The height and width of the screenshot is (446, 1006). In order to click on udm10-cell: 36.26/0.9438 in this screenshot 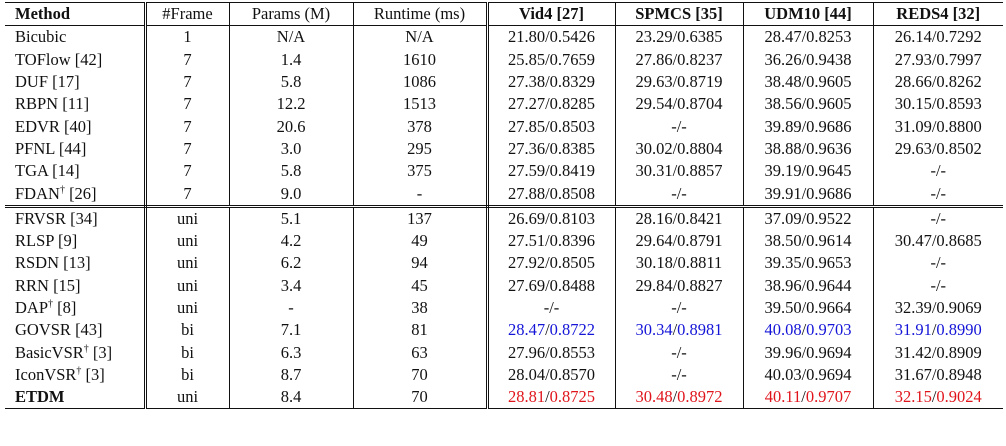, I will do `click(808, 59)`.